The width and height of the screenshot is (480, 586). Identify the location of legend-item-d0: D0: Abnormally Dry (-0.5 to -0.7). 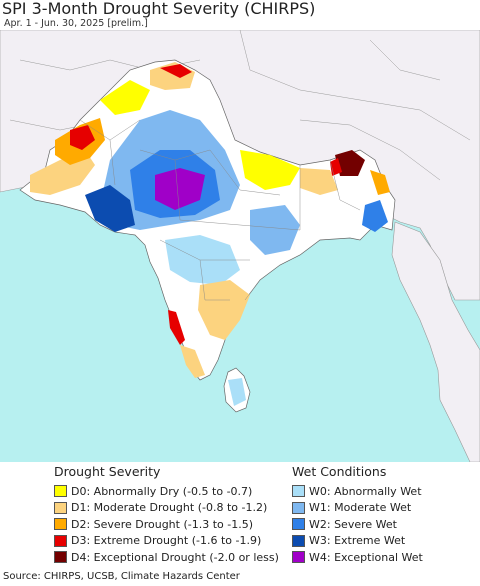
(166, 491).